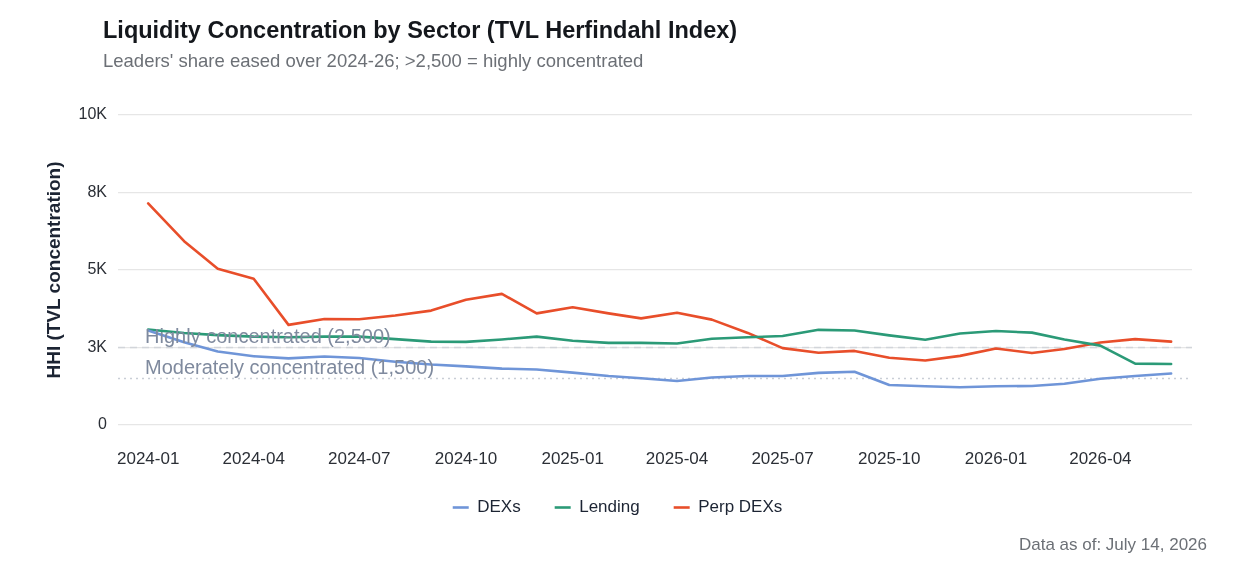 This screenshot has width=1238, height=584. What do you see at coordinates (1112, 545) in the screenshot?
I see `text: Data as of: July 14, 2026` at bounding box center [1112, 545].